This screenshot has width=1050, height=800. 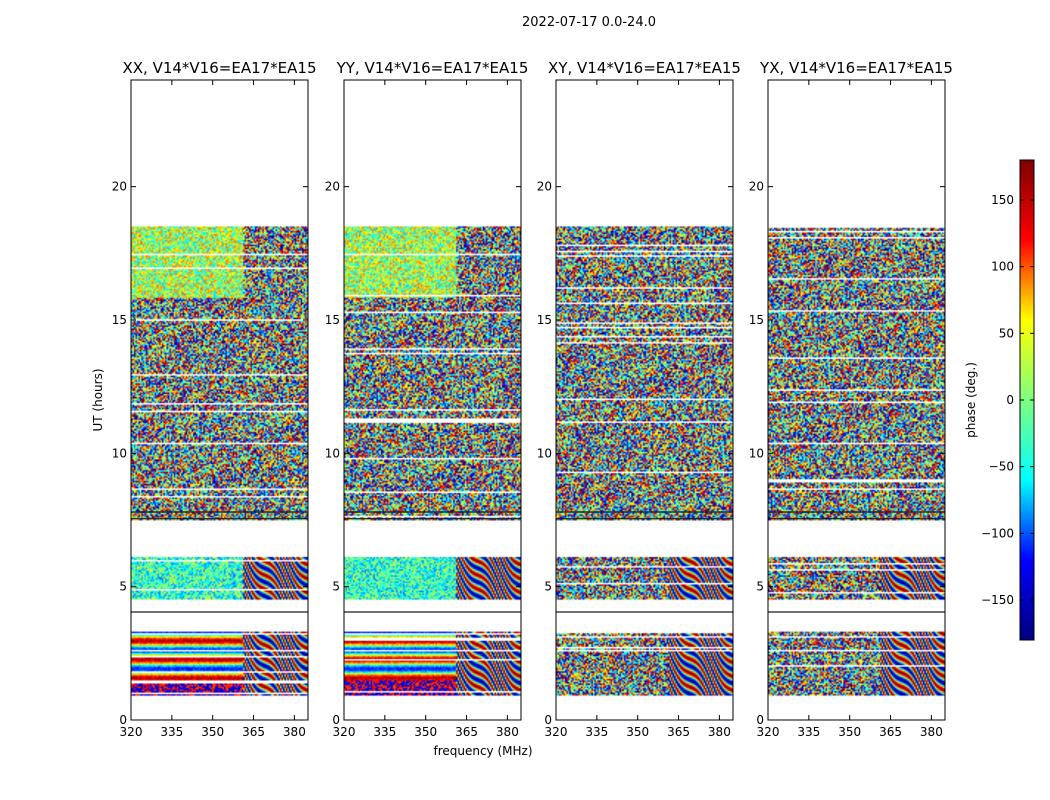 I want to click on figure-suptitle: 2022-07-17 0.0-24.0, so click(x=589, y=22).